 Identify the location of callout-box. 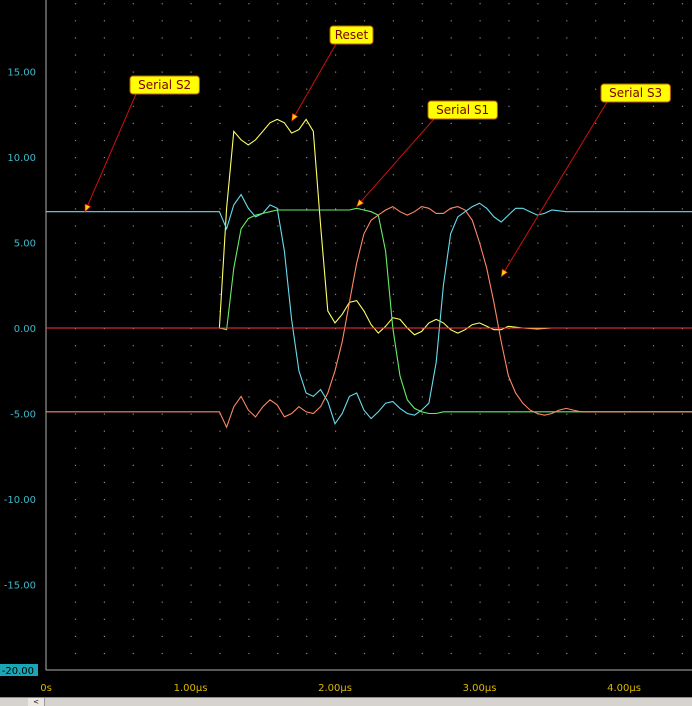
(462, 110).